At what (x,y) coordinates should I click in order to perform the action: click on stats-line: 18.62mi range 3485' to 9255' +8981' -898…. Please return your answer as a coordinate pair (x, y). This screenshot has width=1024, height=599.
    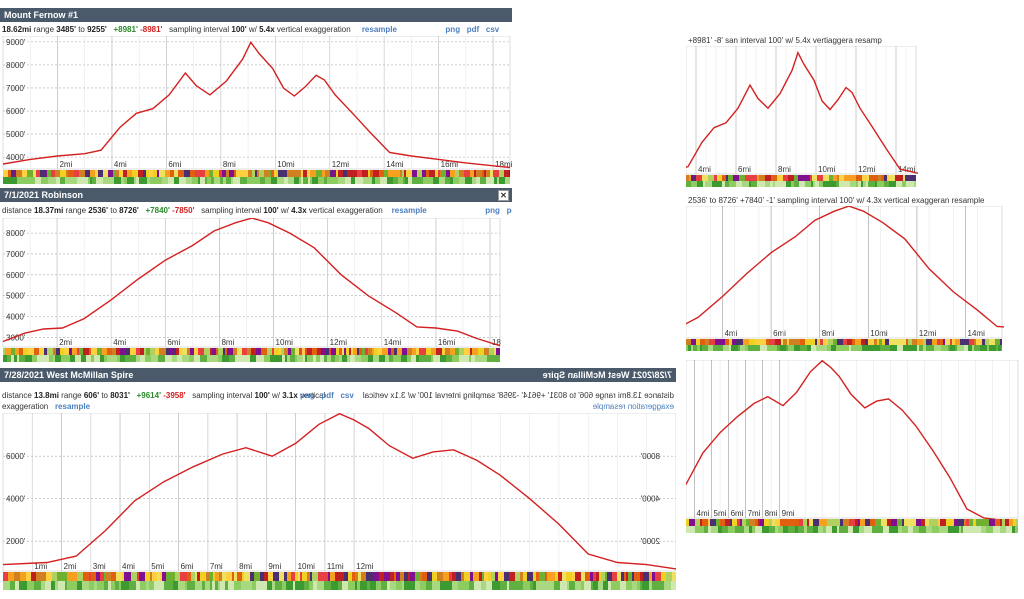
    Looking at the image, I should click on (251, 29).